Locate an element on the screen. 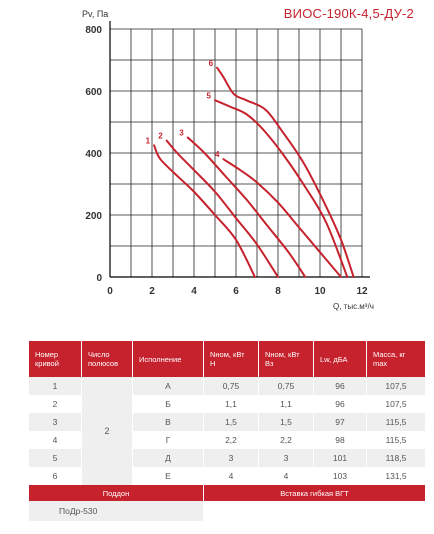  footer-tray-value: ПоДр-530 is located at coordinates (116, 511).